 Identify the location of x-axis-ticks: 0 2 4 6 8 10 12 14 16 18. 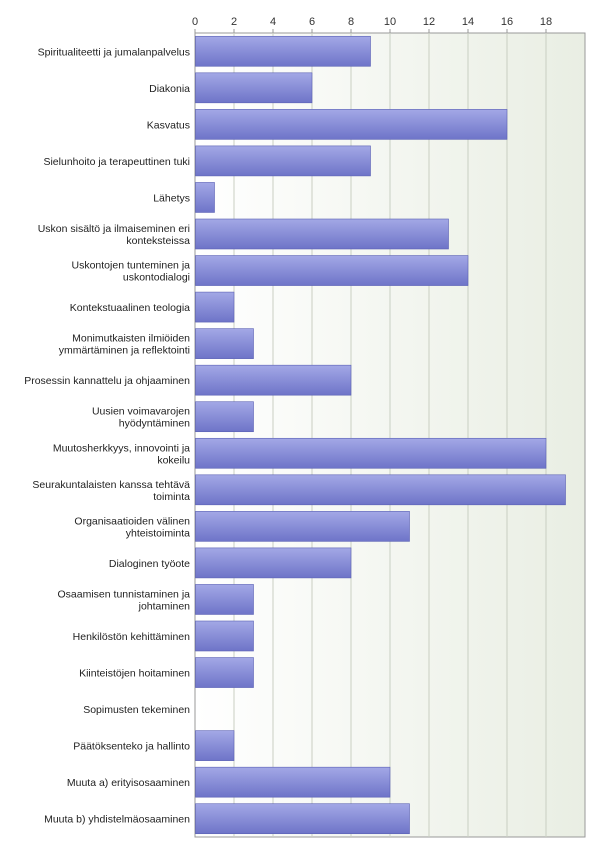
(372, 24).